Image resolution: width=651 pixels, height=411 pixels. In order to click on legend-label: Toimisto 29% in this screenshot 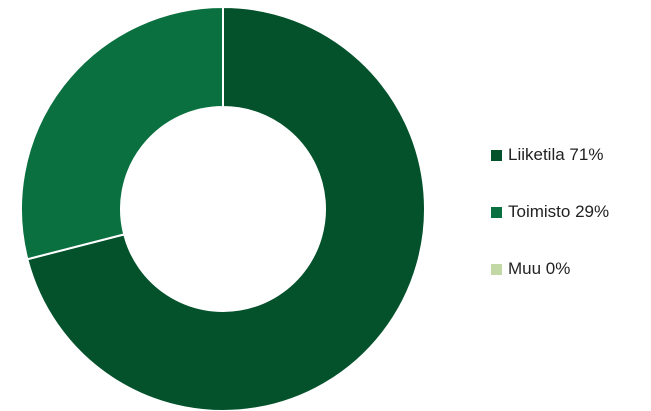, I will do `click(559, 211)`.